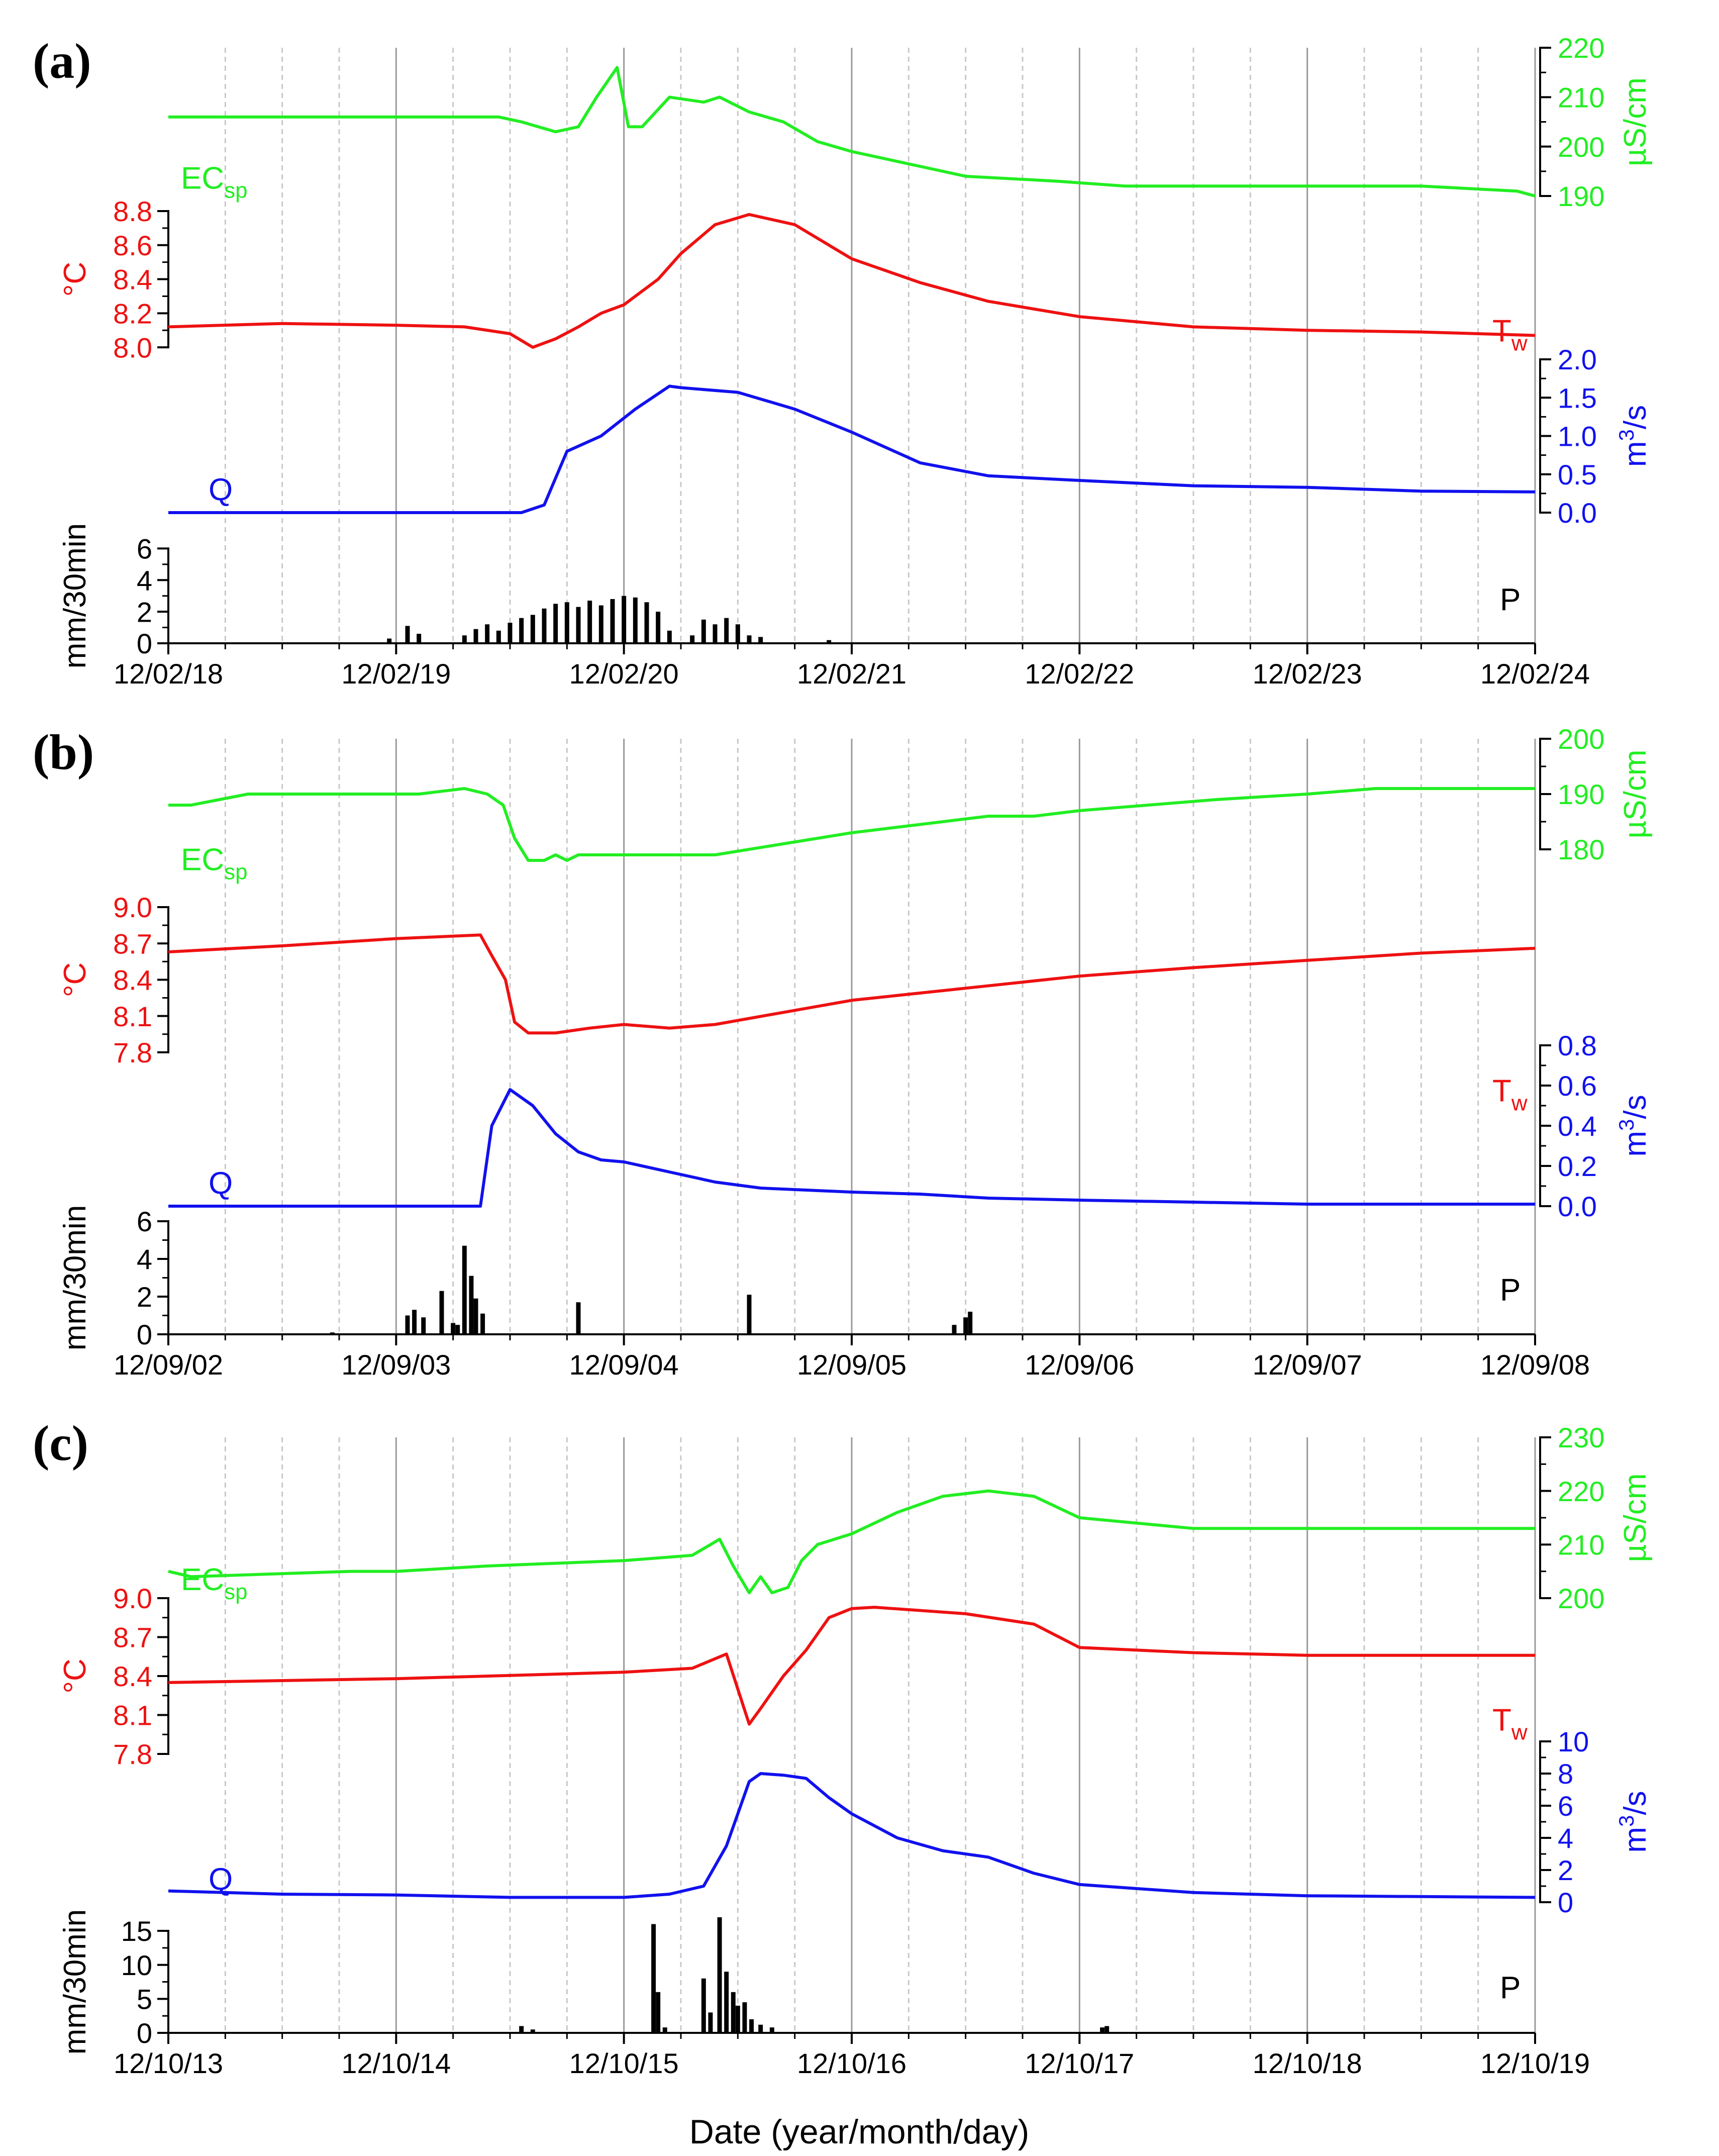 Image resolution: width=1719 pixels, height=2156 pixels. I want to click on label-sub: w, so click(1520, 1733).